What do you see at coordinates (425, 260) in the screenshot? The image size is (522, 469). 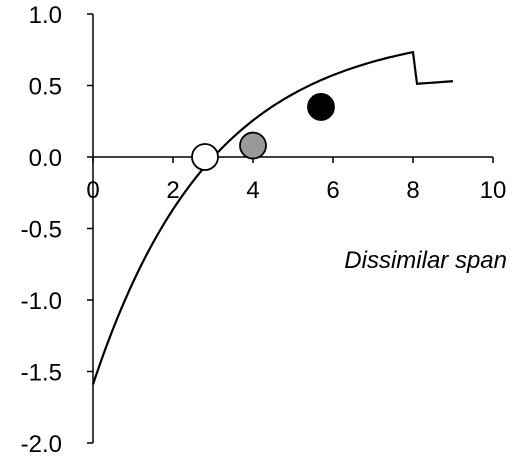 I see `x-axis-label: Dissimilar span` at bounding box center [425, 260].